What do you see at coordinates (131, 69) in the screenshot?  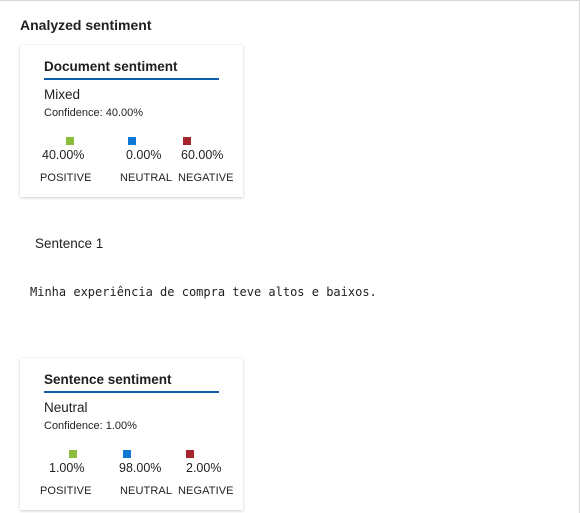 I see `card-title: Document sentiment` at bounding box center [131, 69].